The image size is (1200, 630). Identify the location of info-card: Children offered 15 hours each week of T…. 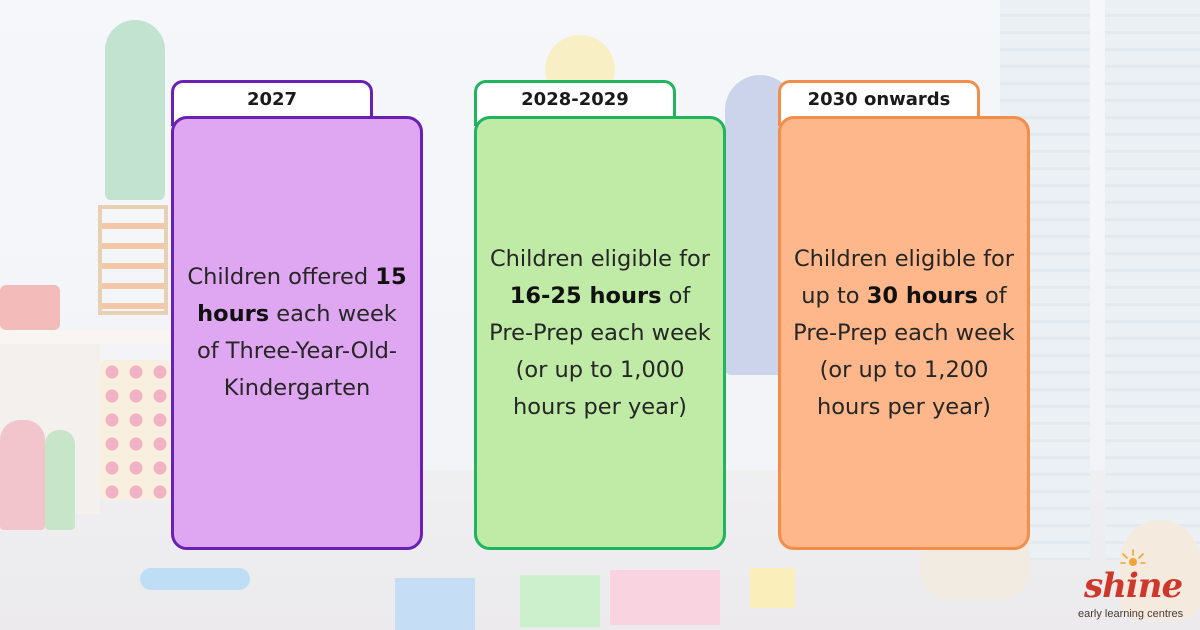
(297, 333).